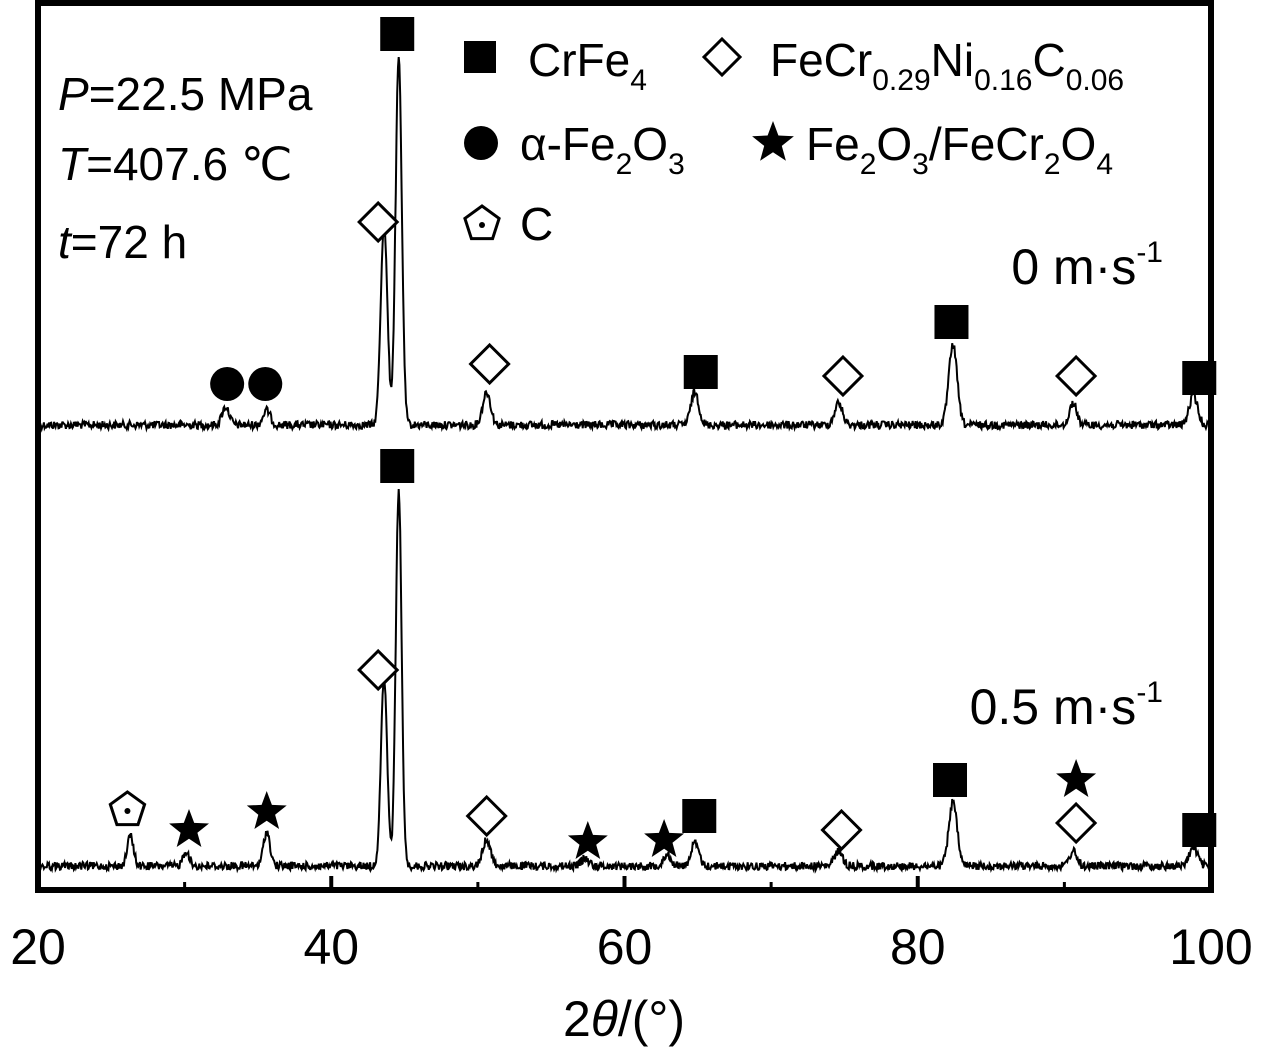 This screenshot has width=1264, height=1048. Describe the element at coordinates (482, 222) in the screenshot. I see `legend-pentagon-icon` at that location.